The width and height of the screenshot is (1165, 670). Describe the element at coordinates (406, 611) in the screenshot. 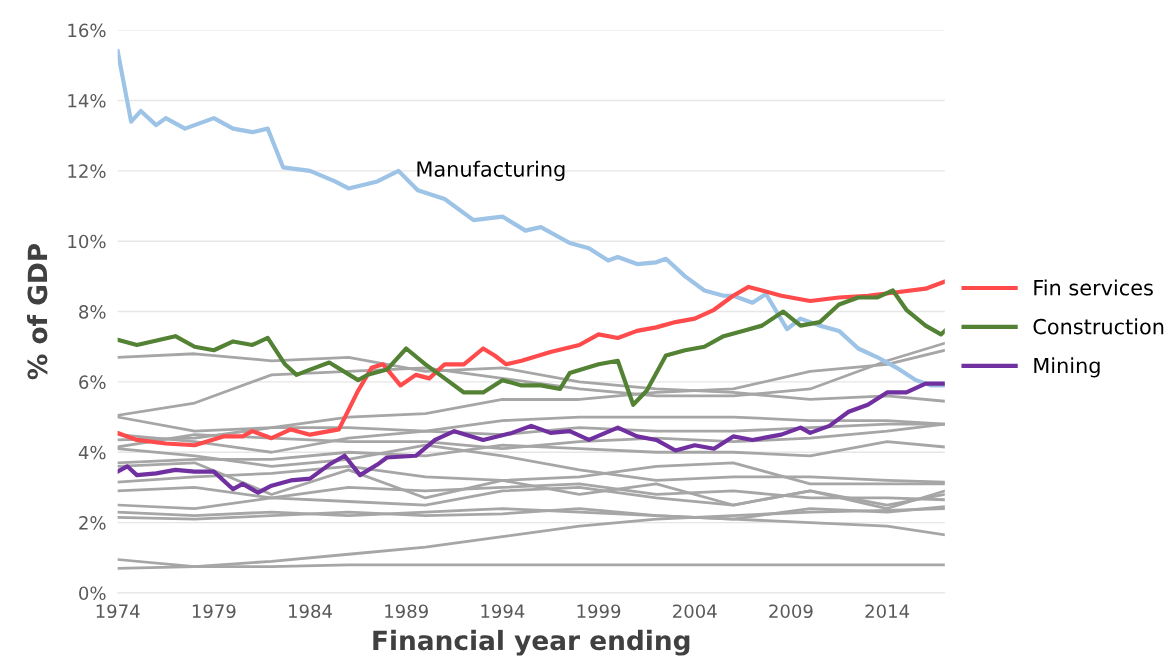

I see `x-tick-label: 1989` at that location.